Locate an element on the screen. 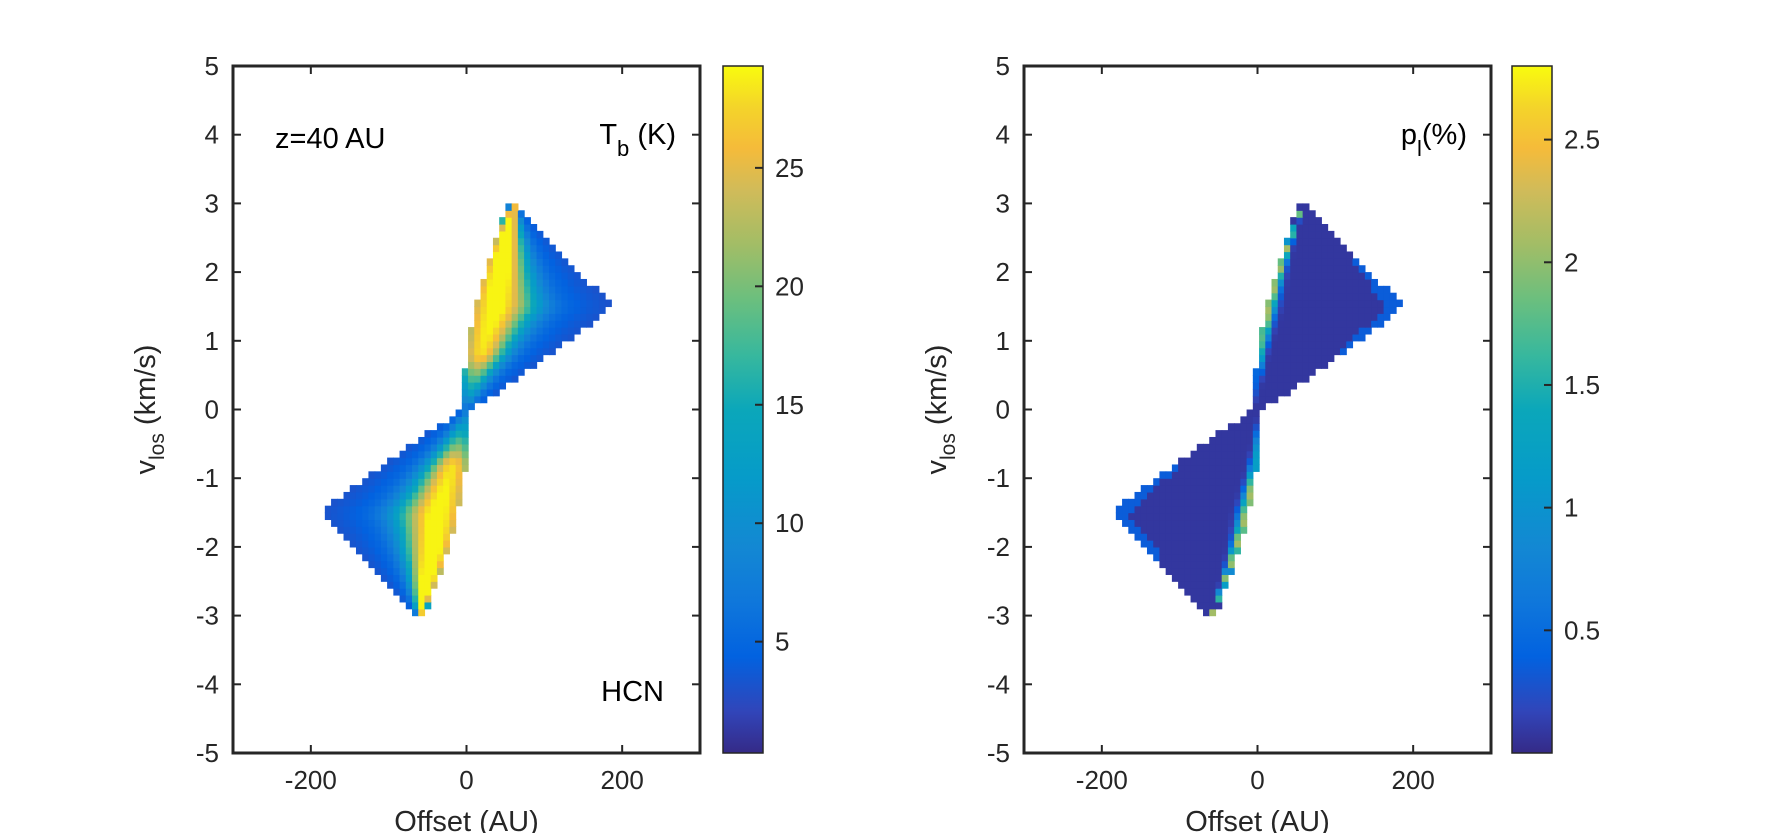 The image size is (1771, 833). colorbar-tick-label: 1.5 is located at coordinates (1582, 385).